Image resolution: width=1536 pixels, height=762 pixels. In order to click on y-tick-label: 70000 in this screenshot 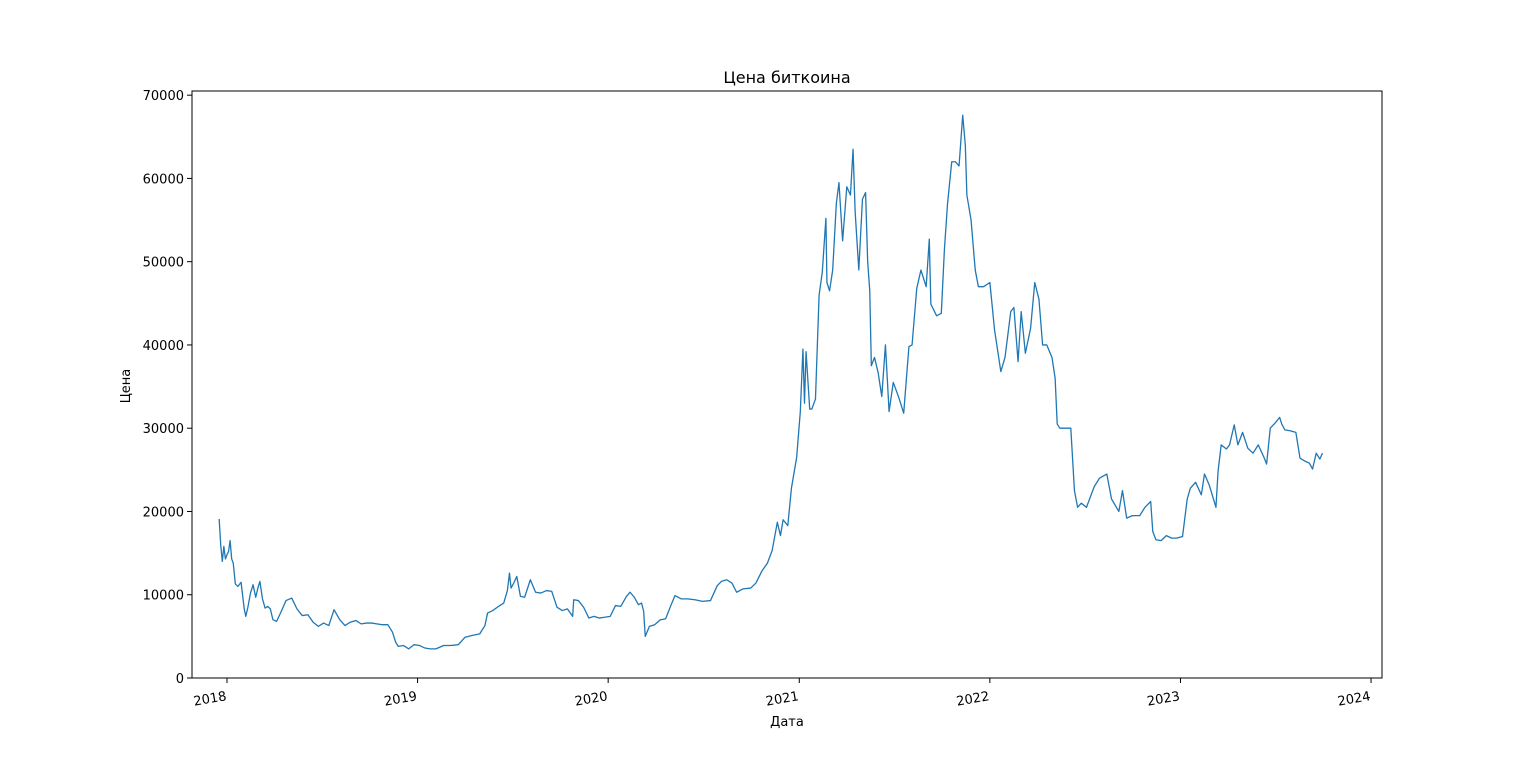, I will do `click(163, 96)`.